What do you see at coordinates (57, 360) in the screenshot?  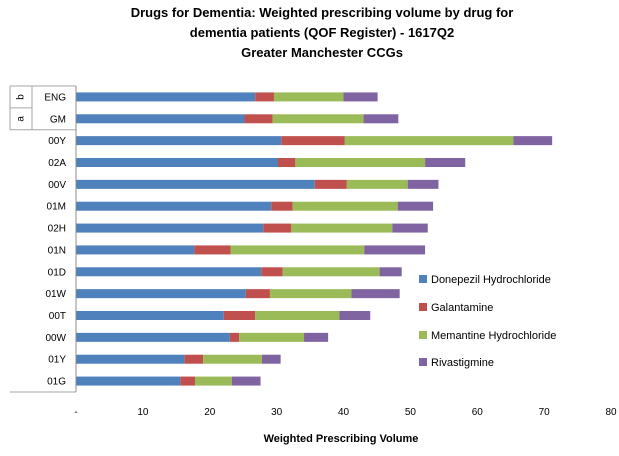 I see `category-label-01Y: 01Y` at bounding box center [57, 360].